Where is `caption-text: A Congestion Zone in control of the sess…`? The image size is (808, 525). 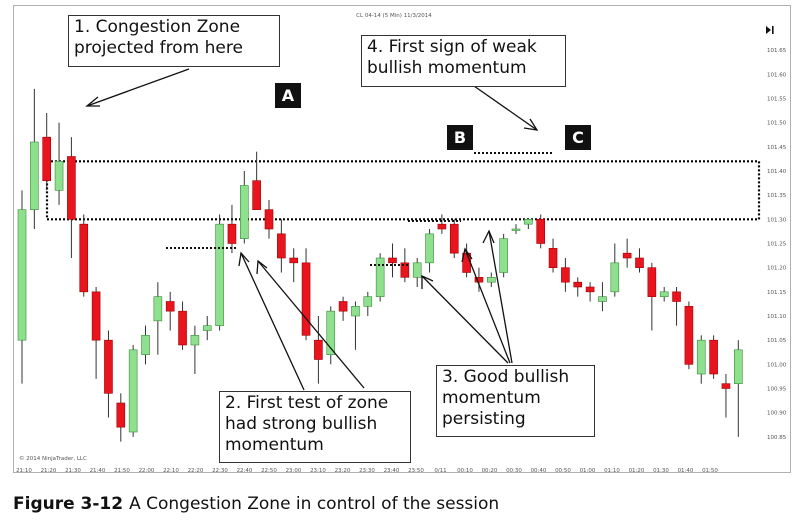
caption-text: A Congestion Zone in control of the sess… is located at coordinates (314, 504).